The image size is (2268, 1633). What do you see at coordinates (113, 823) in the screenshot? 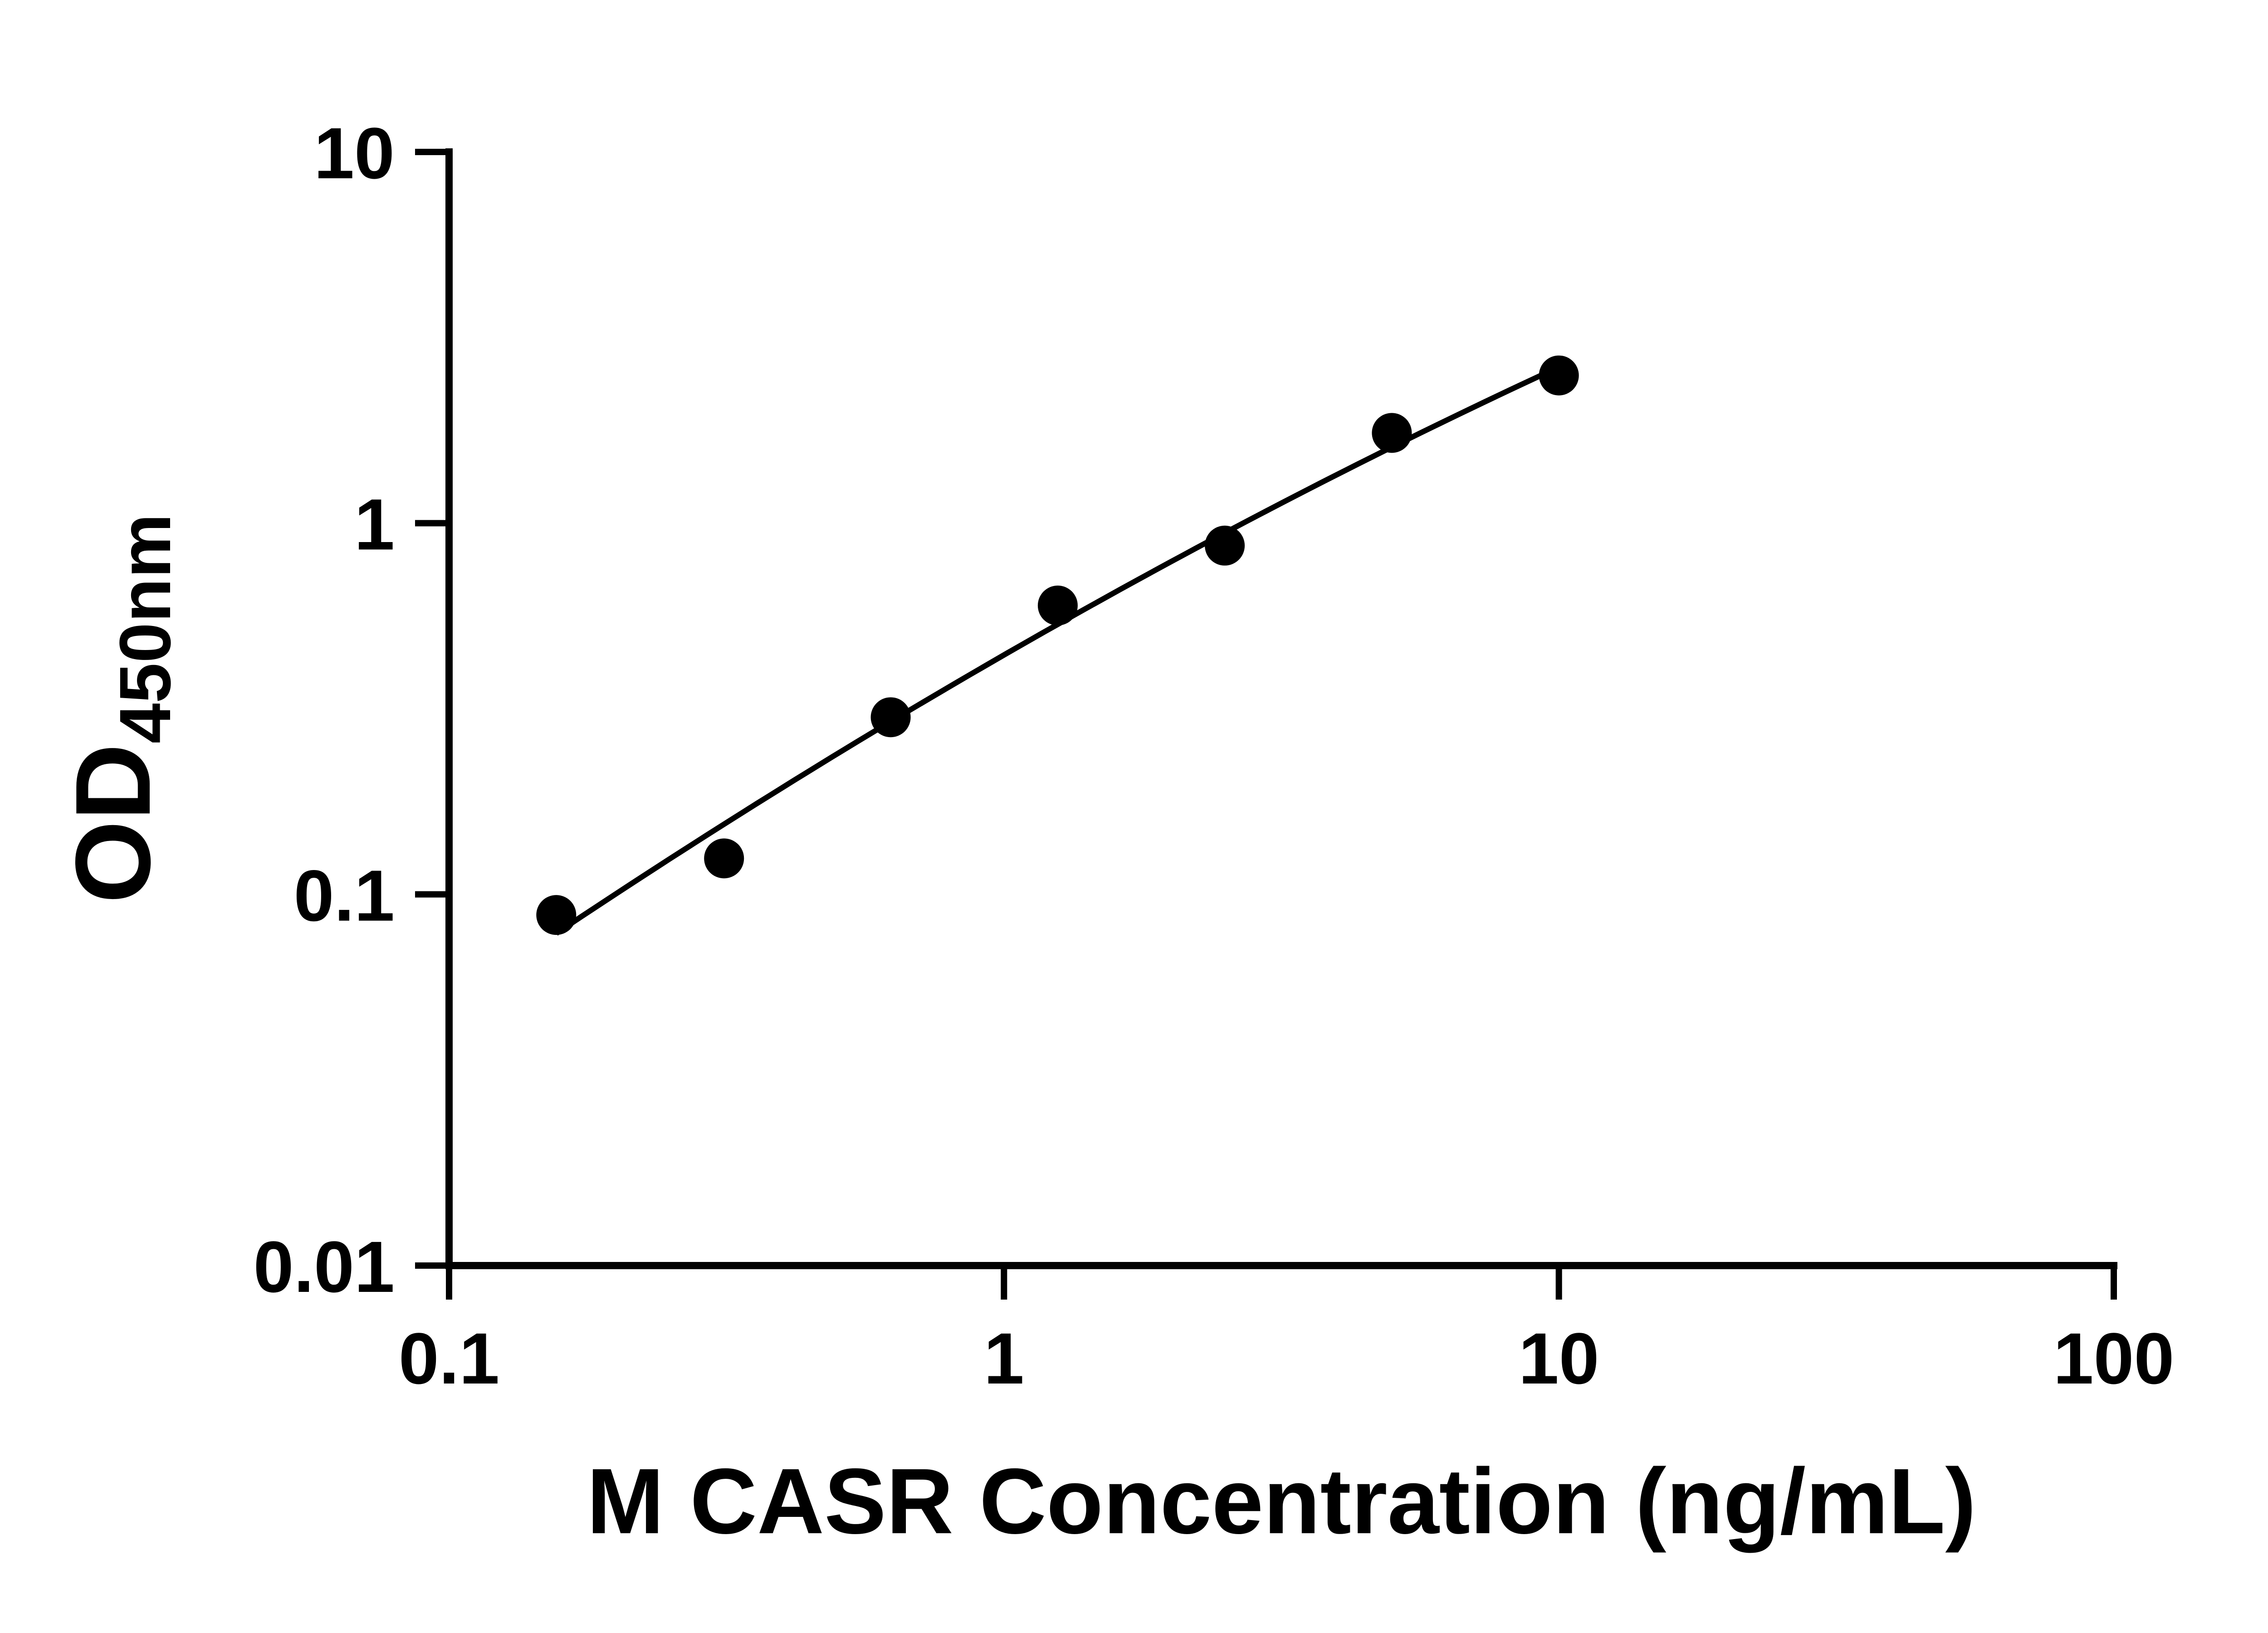
I see `y-axis-title-main: OD` at bounding box center [113, 823].